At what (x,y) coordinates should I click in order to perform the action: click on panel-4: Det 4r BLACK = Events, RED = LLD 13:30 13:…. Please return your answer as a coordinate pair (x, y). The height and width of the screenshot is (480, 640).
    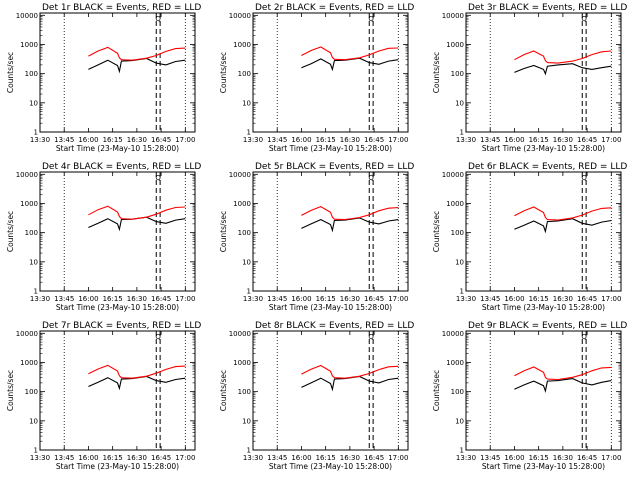
    Looking at the image, I should click on (103, 237).